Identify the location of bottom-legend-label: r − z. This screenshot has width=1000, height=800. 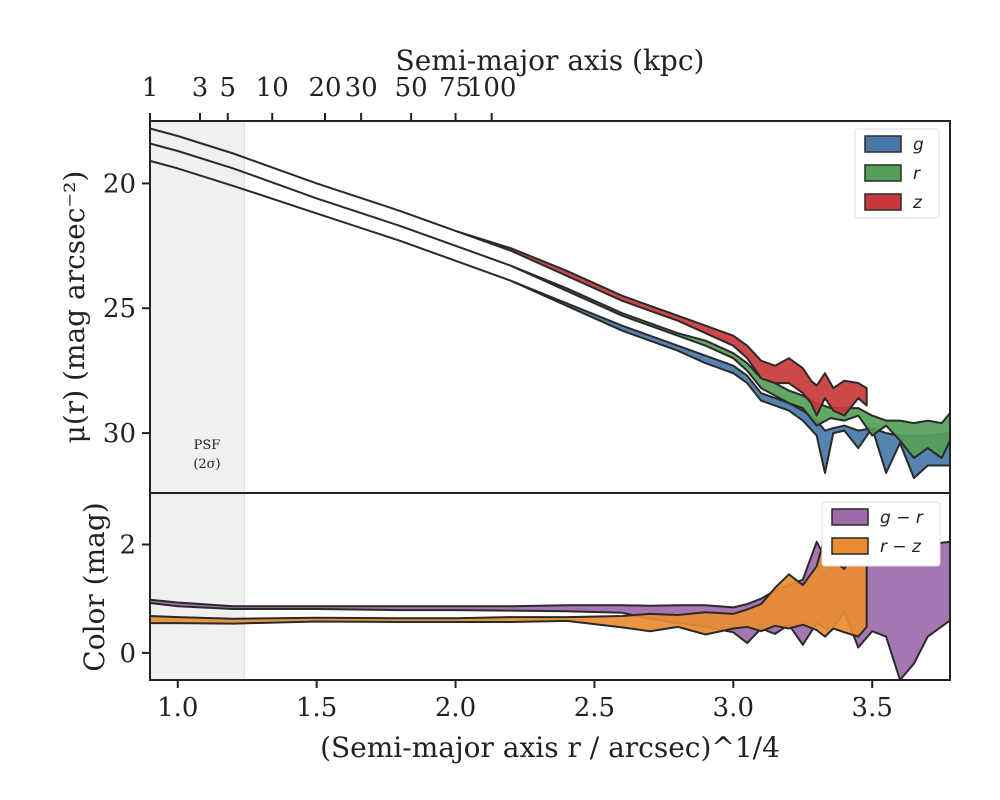
(901, 547).